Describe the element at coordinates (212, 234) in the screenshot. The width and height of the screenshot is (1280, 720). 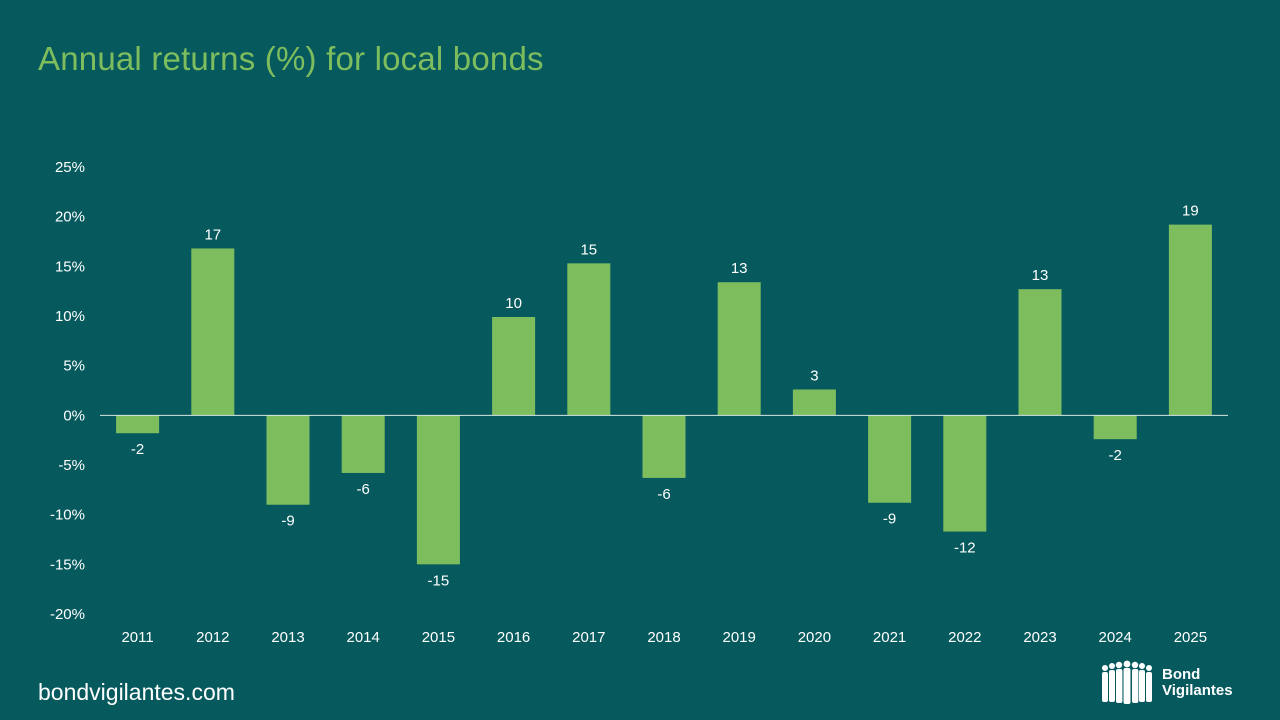
I see `data-label: 17` at that location.